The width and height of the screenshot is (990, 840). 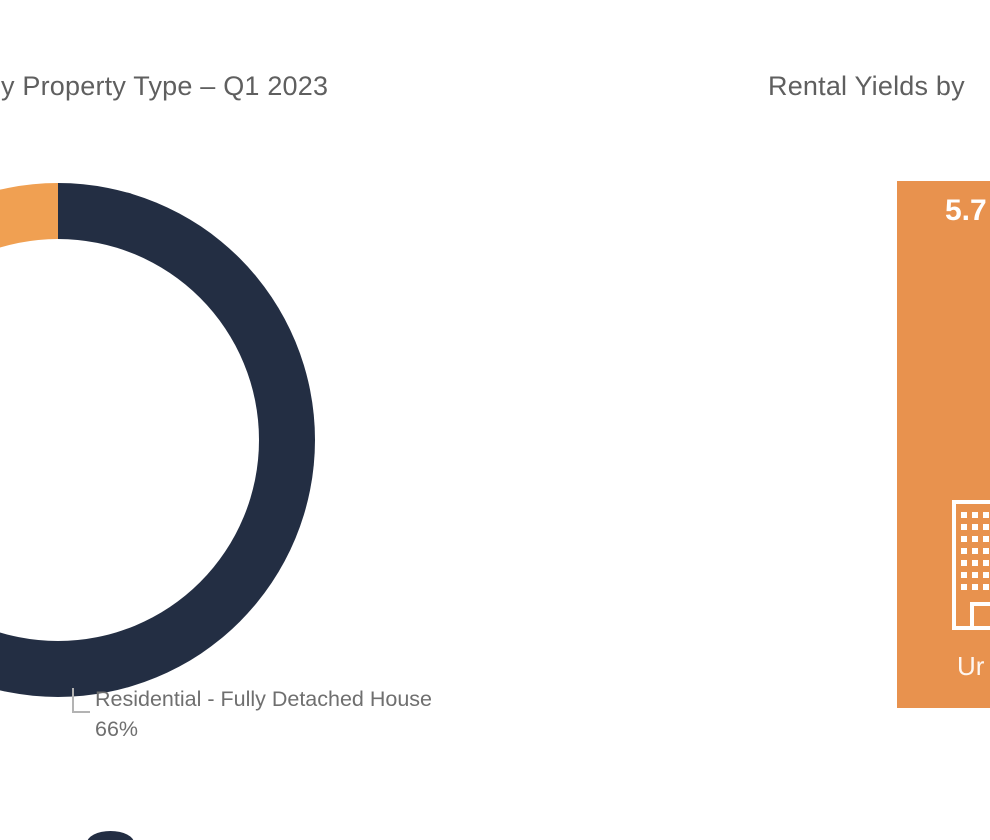 What do you see at coordinates (263, 714) in the screenshot?
I see `donut-slice-label: Residential - Fully Detached House 66%` at bounding box center [263, 714].